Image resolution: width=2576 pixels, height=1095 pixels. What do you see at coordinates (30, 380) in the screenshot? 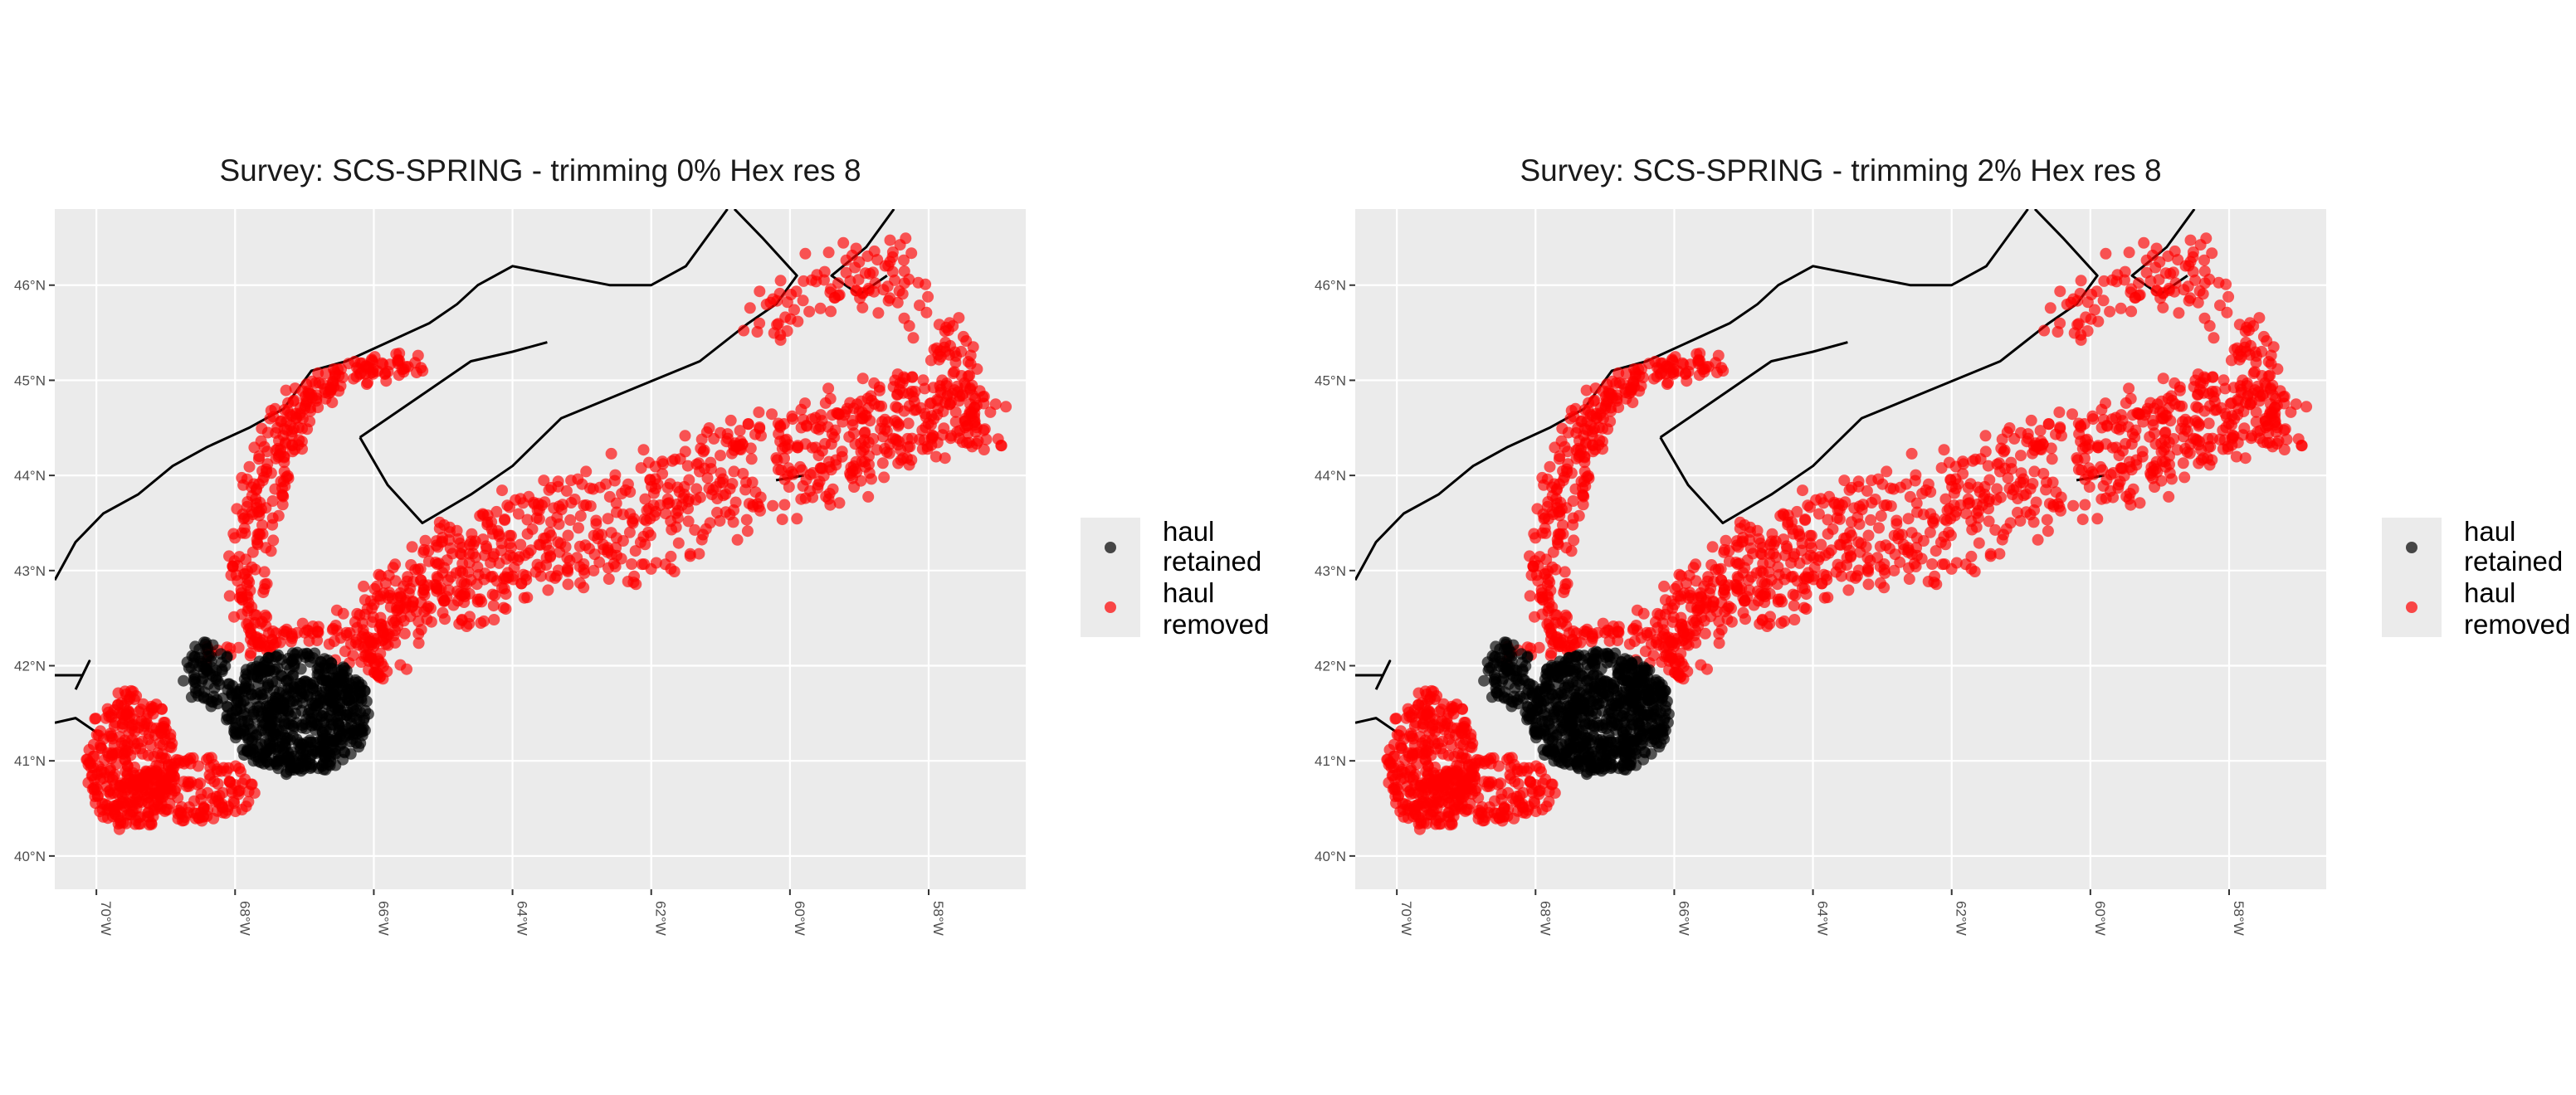
I see `y-tick-label: 45°N` at bounding box center [30, 380].